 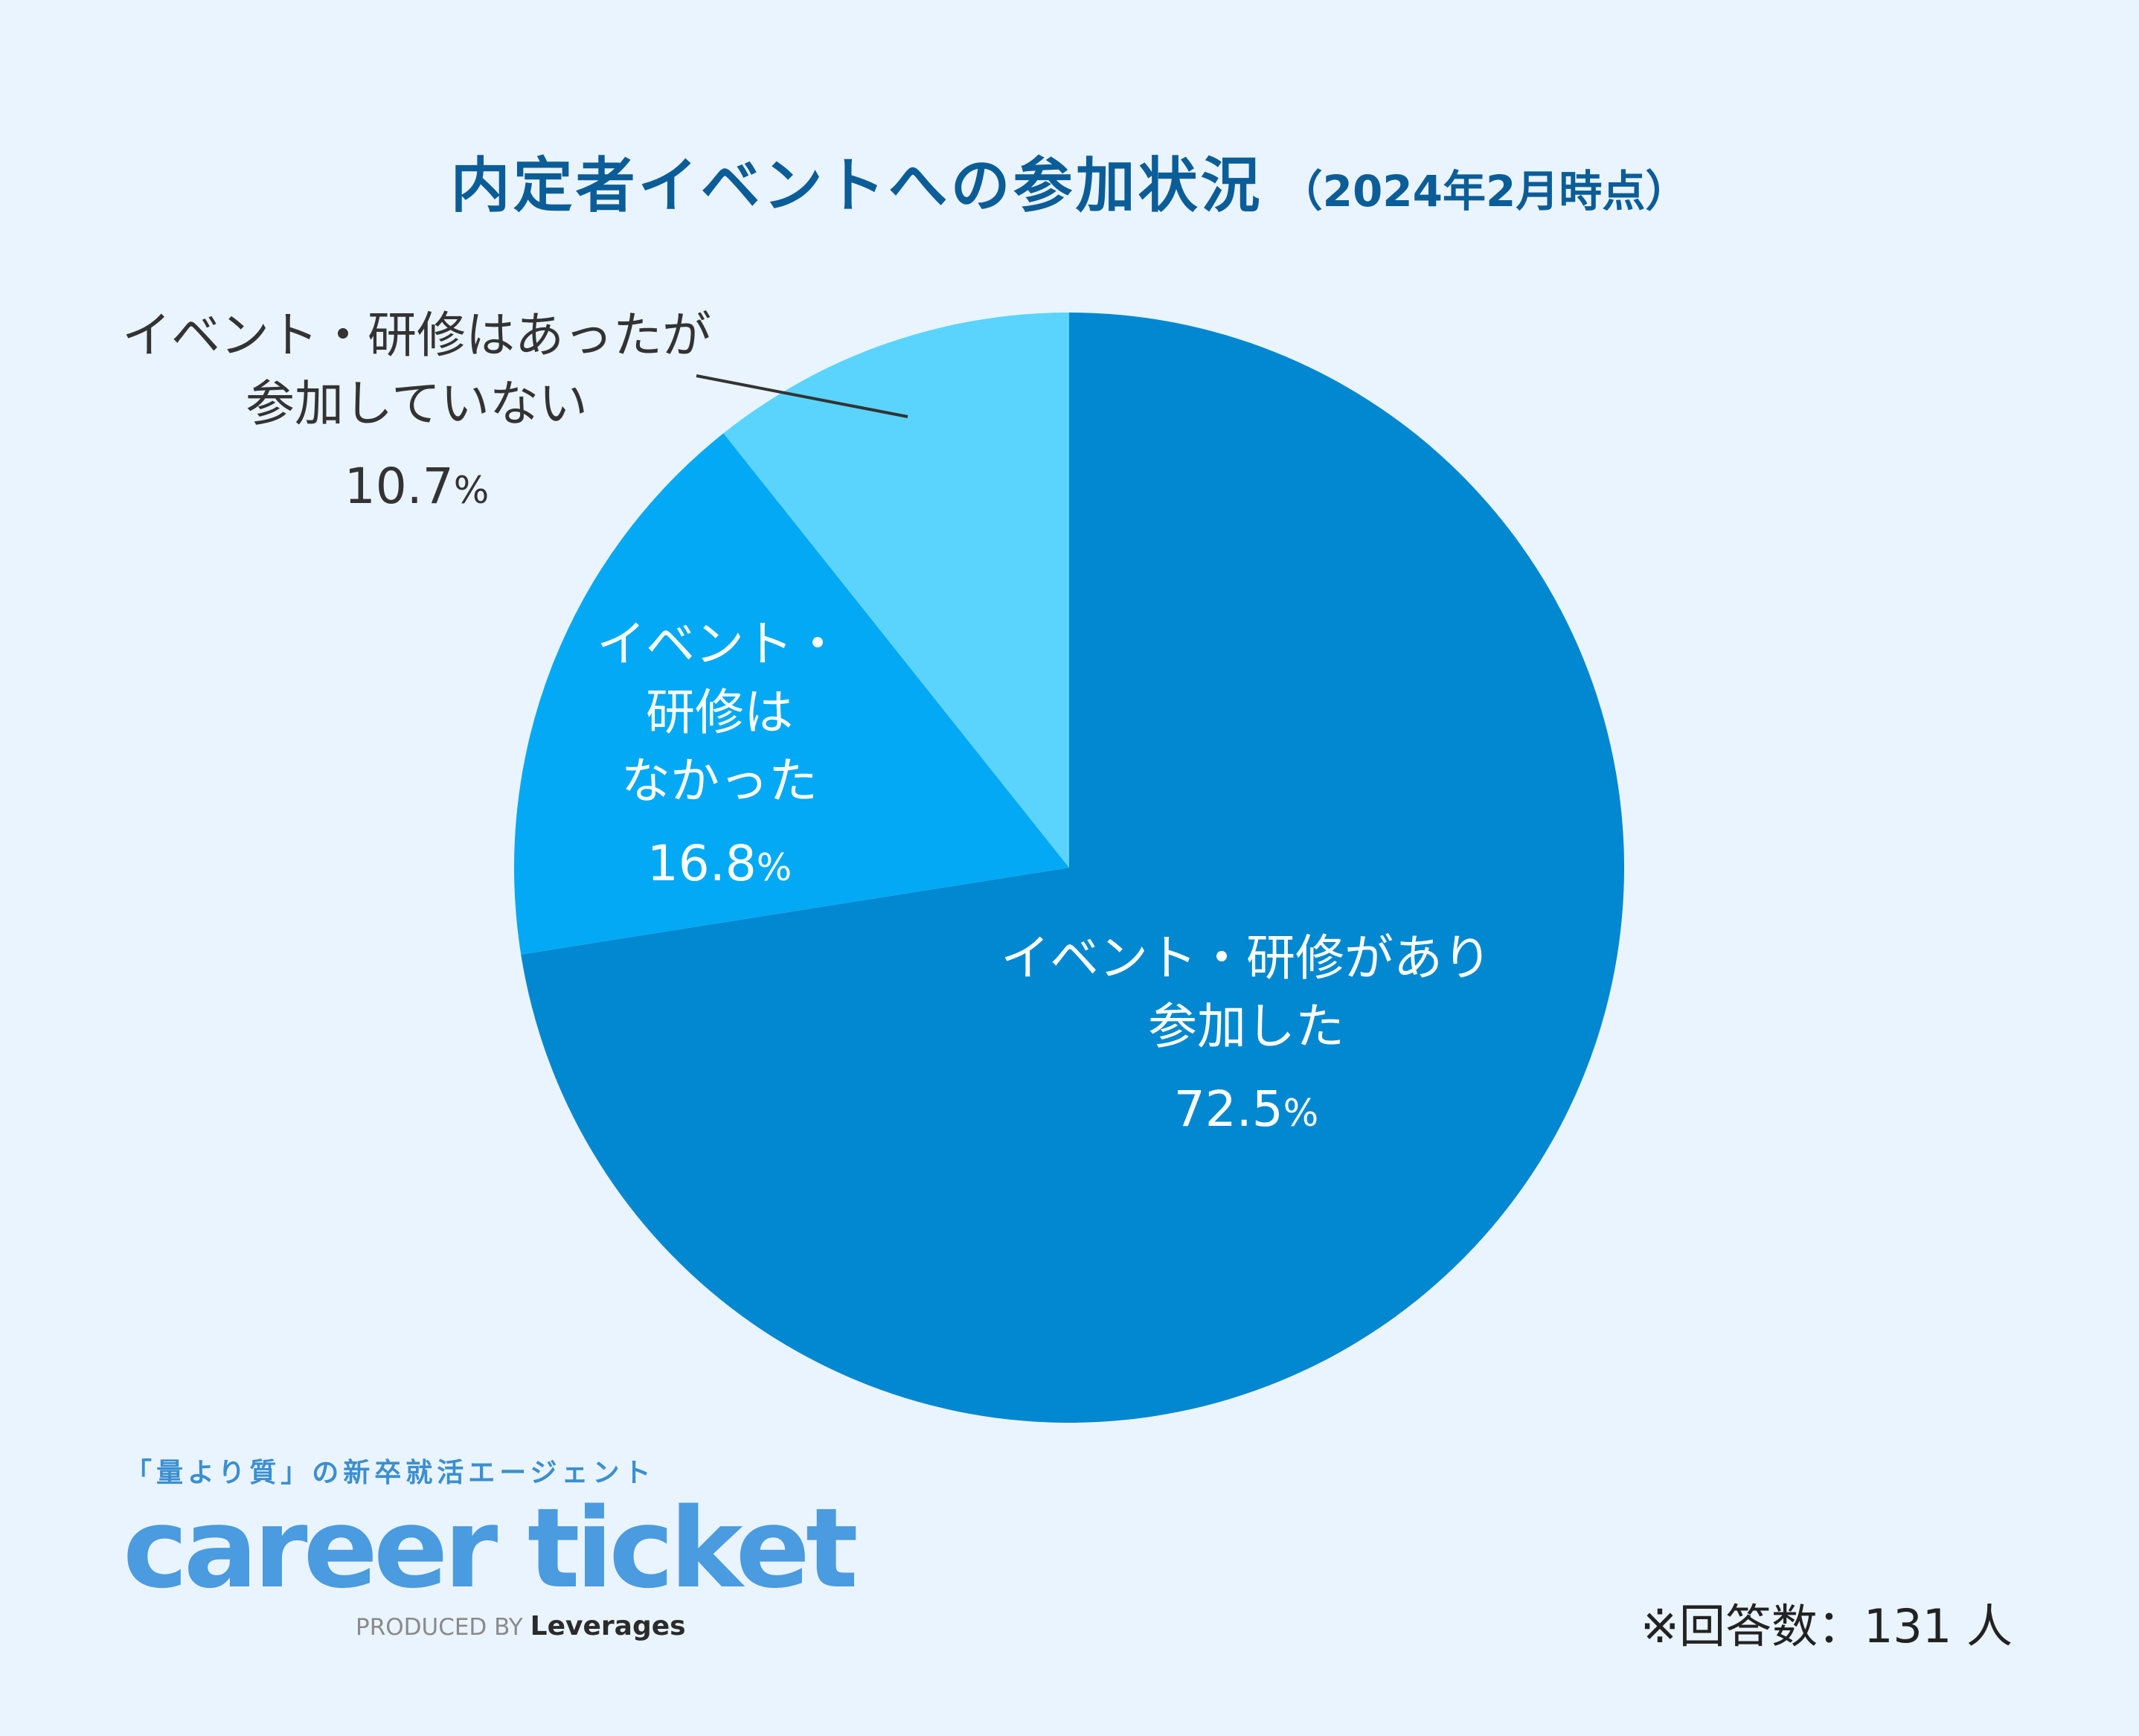 What do you see at coordinates (491, 1548) in the screenshot?
I see `brand-logo: career ticket` at bounding box center [491, 1548].